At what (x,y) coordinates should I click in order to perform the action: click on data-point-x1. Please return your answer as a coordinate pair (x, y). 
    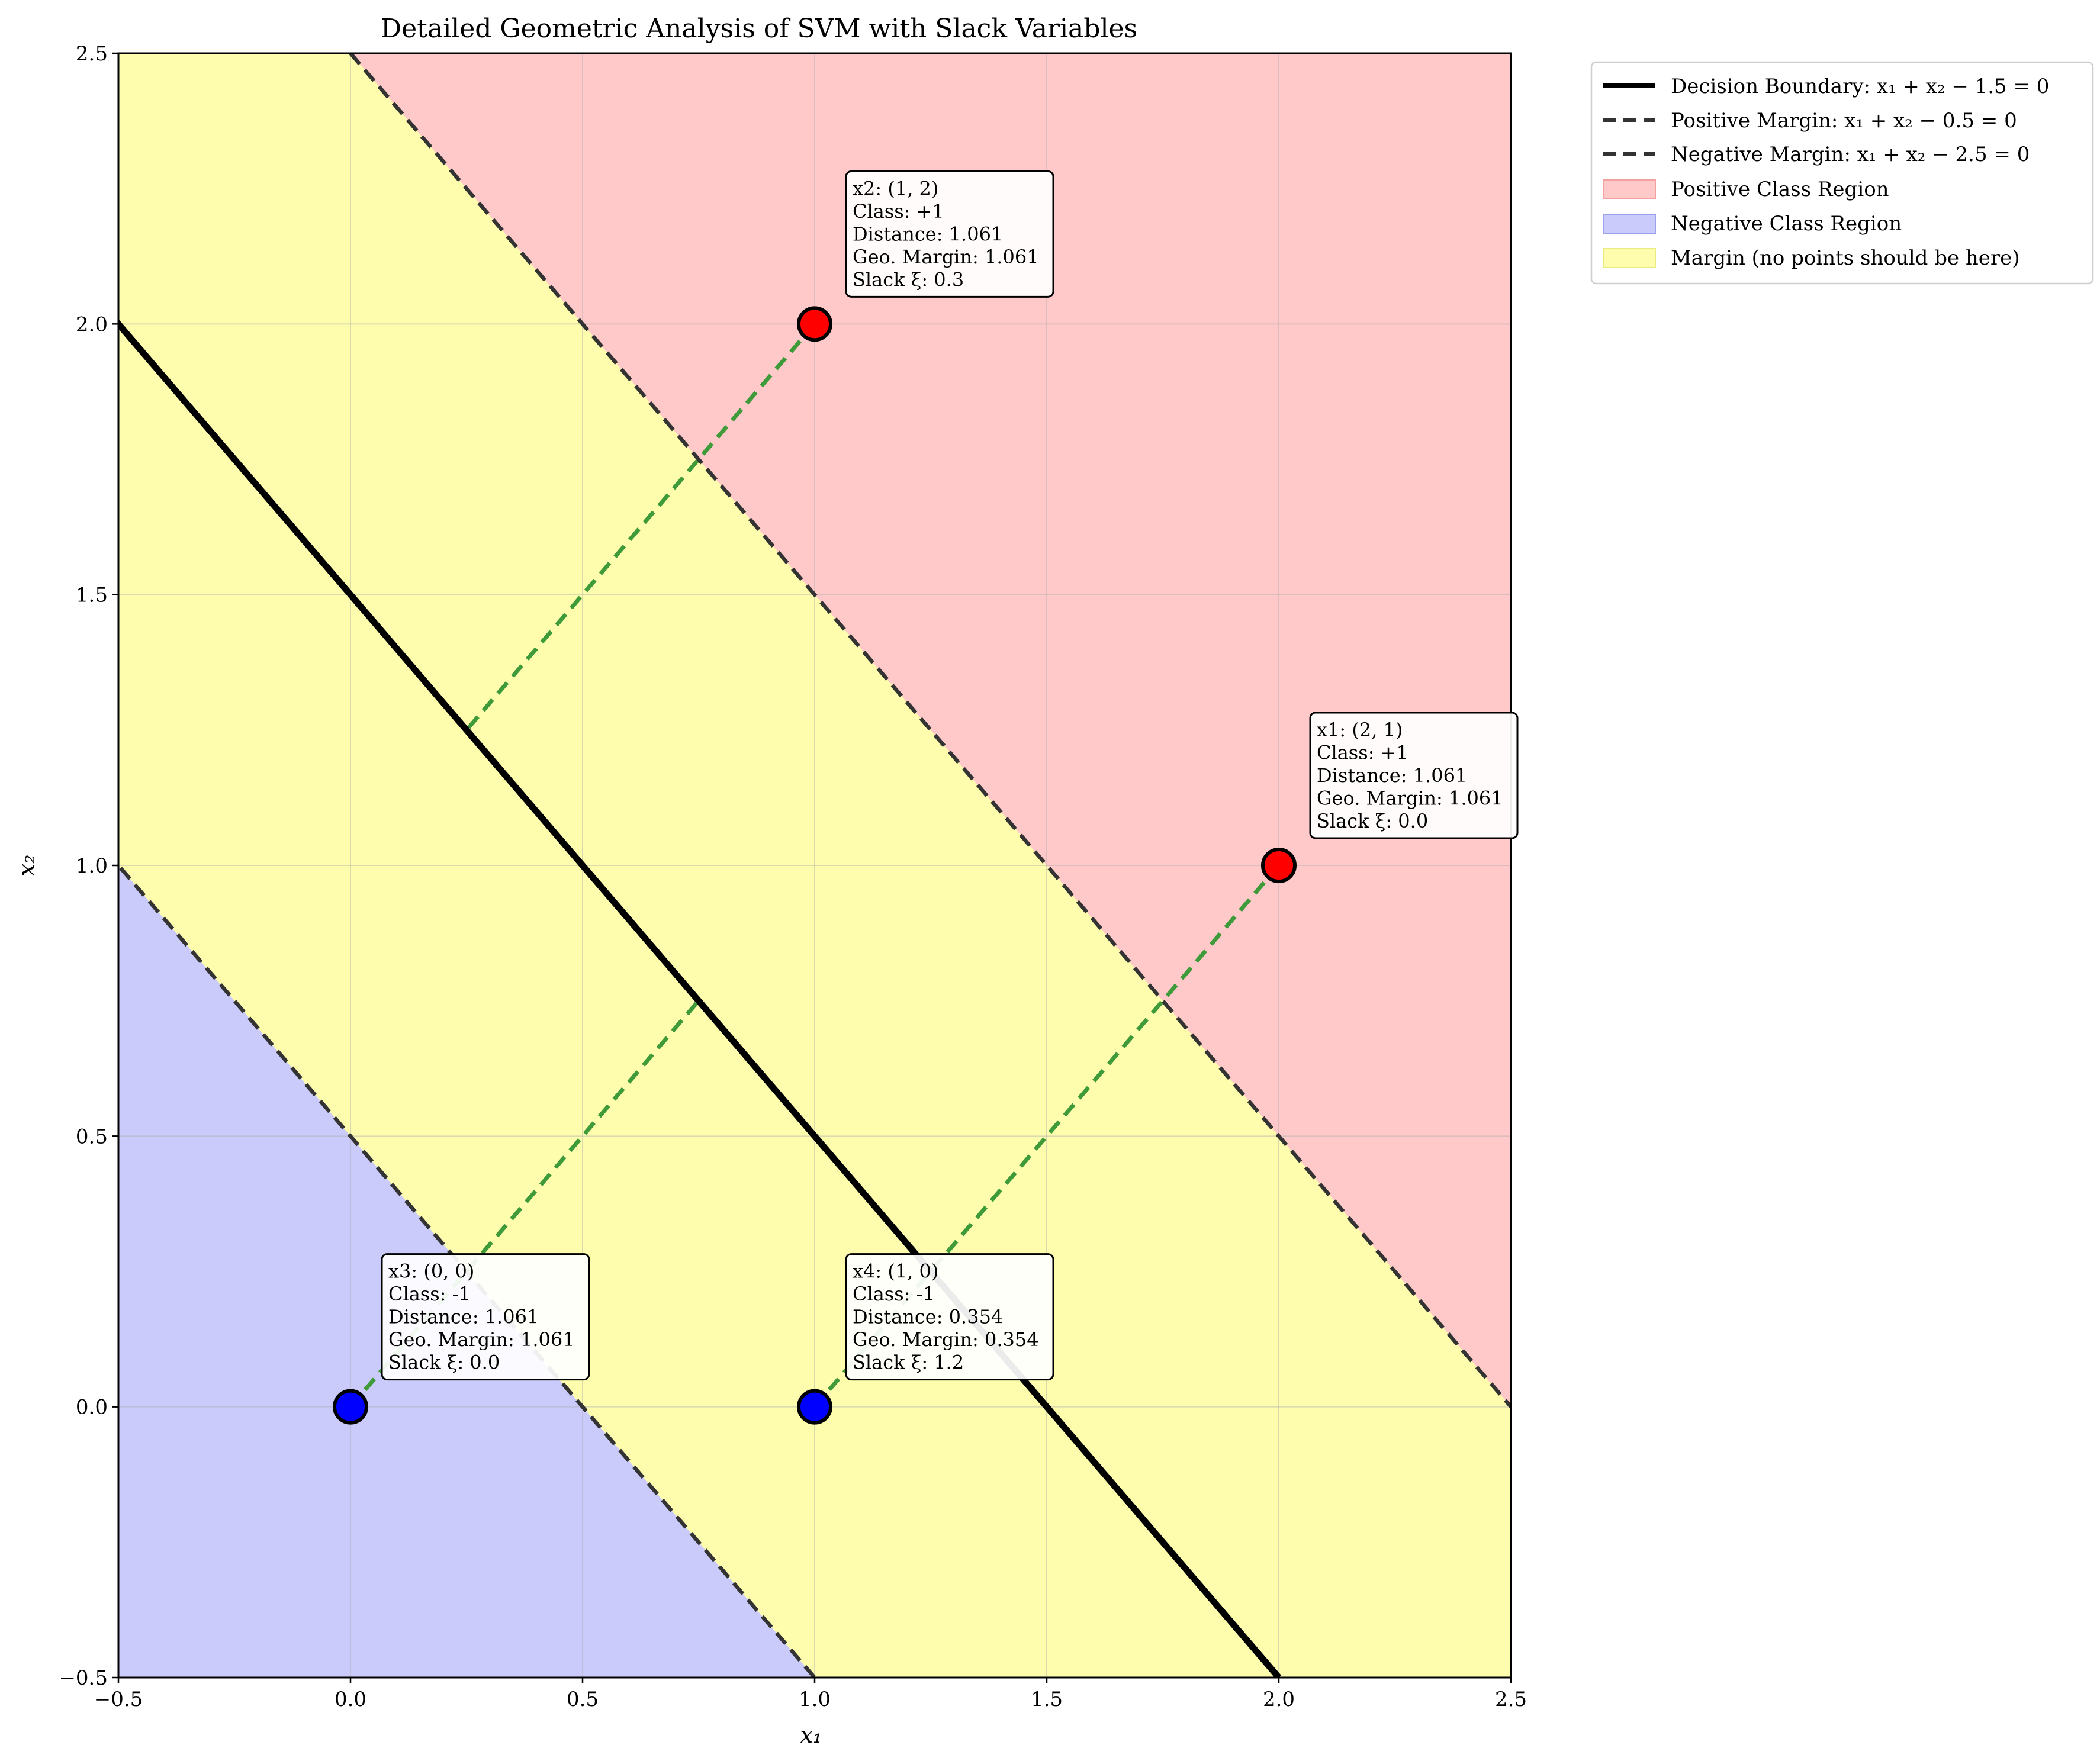
    Looking at the image, I should click on (1279, 866).